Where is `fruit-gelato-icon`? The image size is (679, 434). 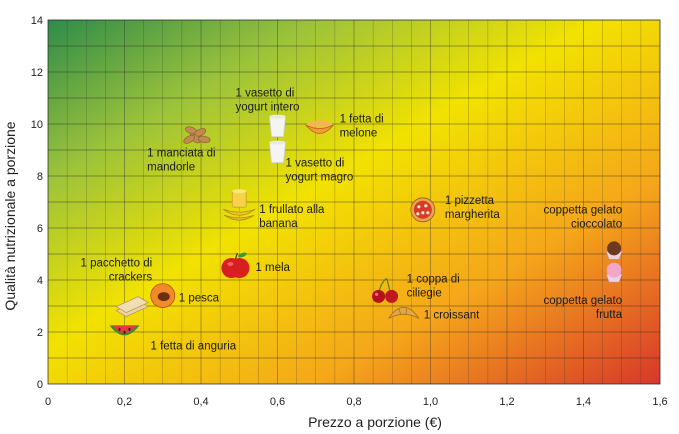
fruit-gelato-icon is located at coordinates (614, 272).